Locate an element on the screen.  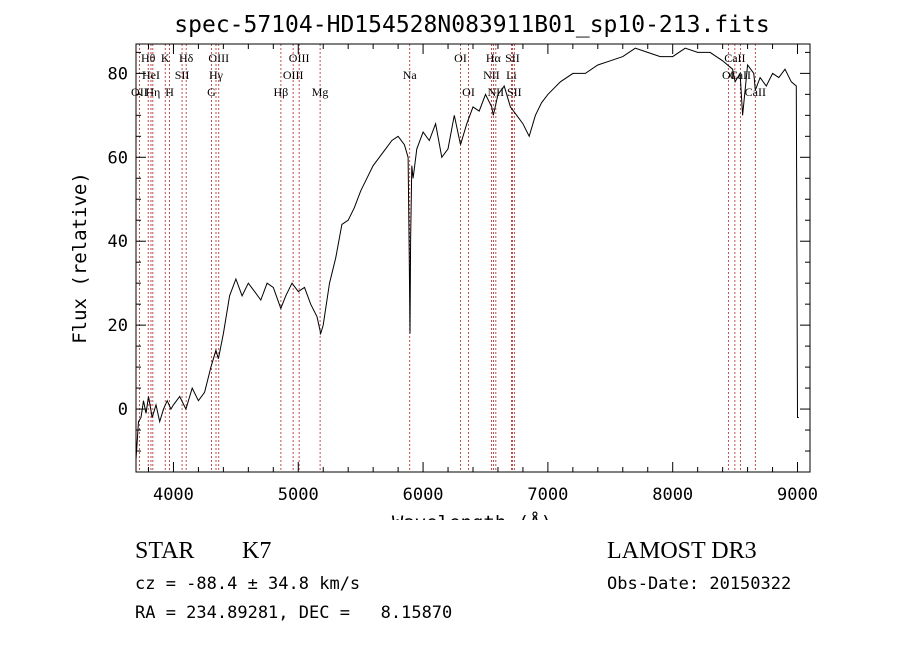
line-marker-label: Hα is located at coordinates (494, 58).